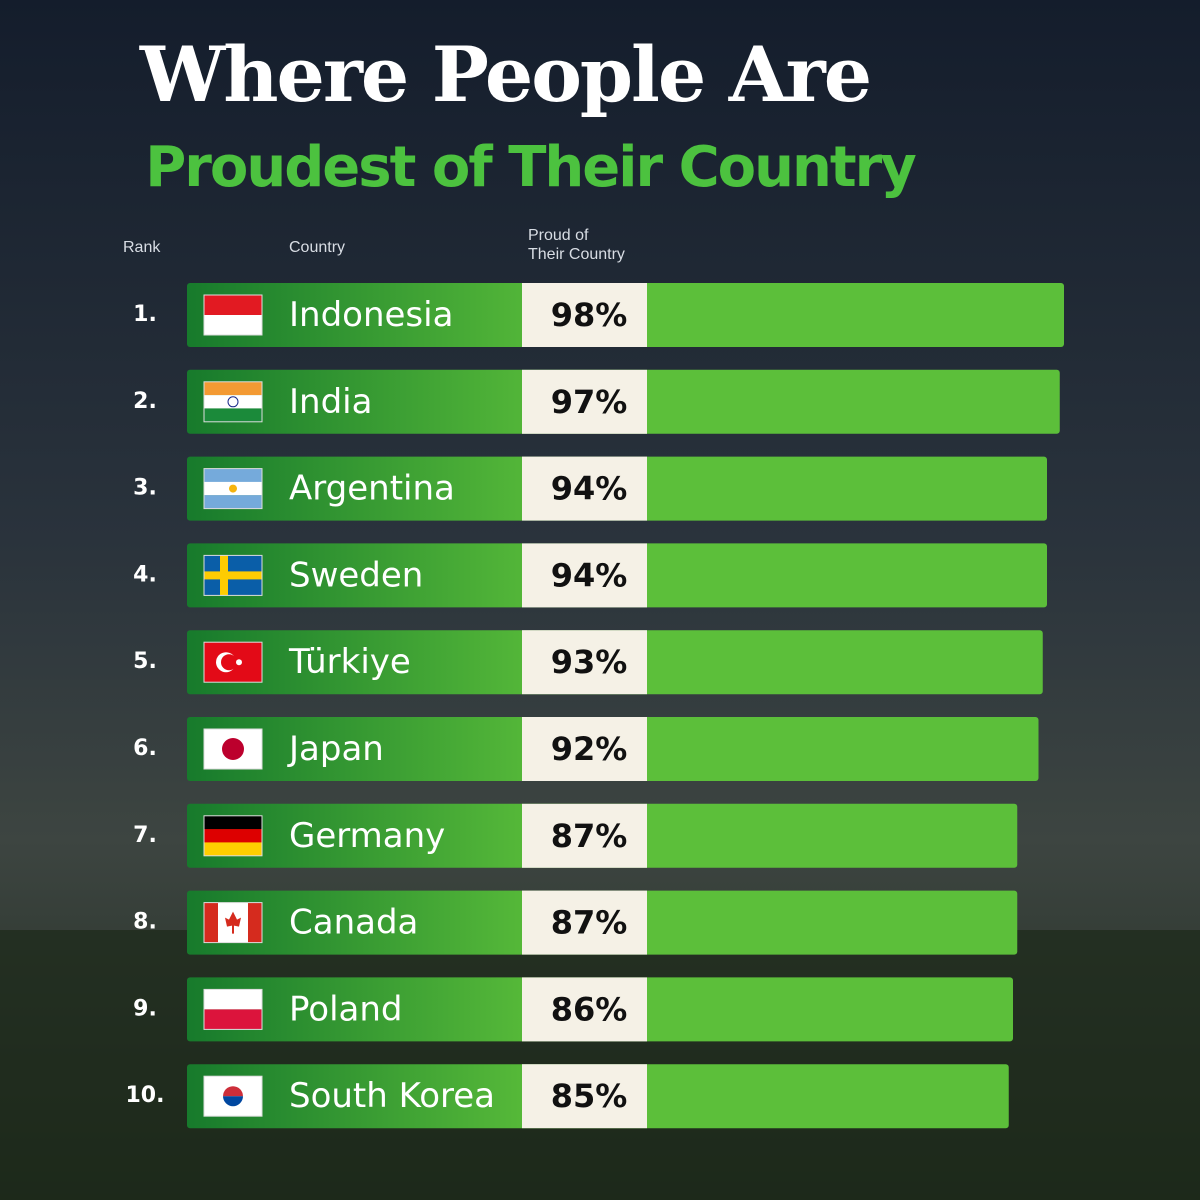 The width and height of the screenshot is (1200, 1200). Describe the element at coordinates (145, 661) in the screenshot. I see `rank-label: 5.` at that location.